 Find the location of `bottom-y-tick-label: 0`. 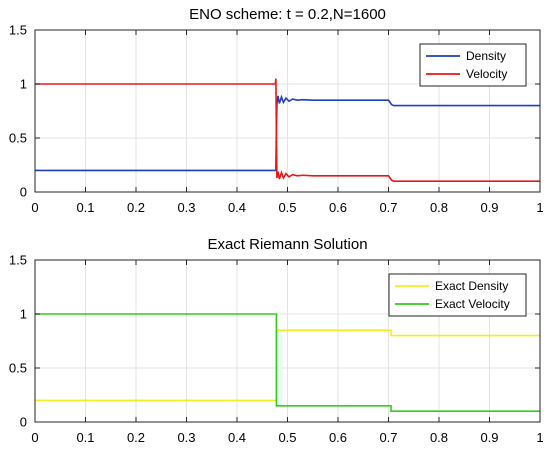

bottom-y-tick-label: 0 is located at coordinates (23, 422).